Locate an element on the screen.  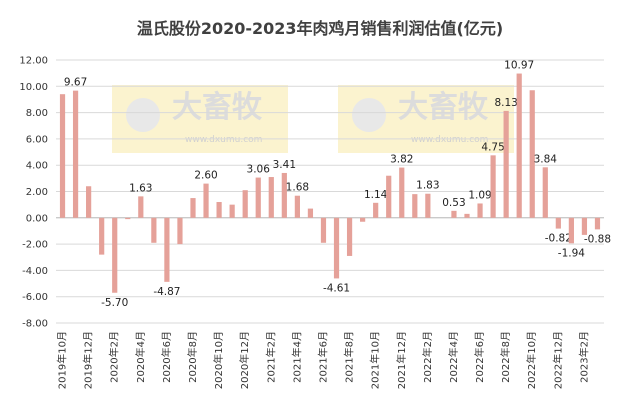
data-label: 1.68 is located at coordinates (297, 188).